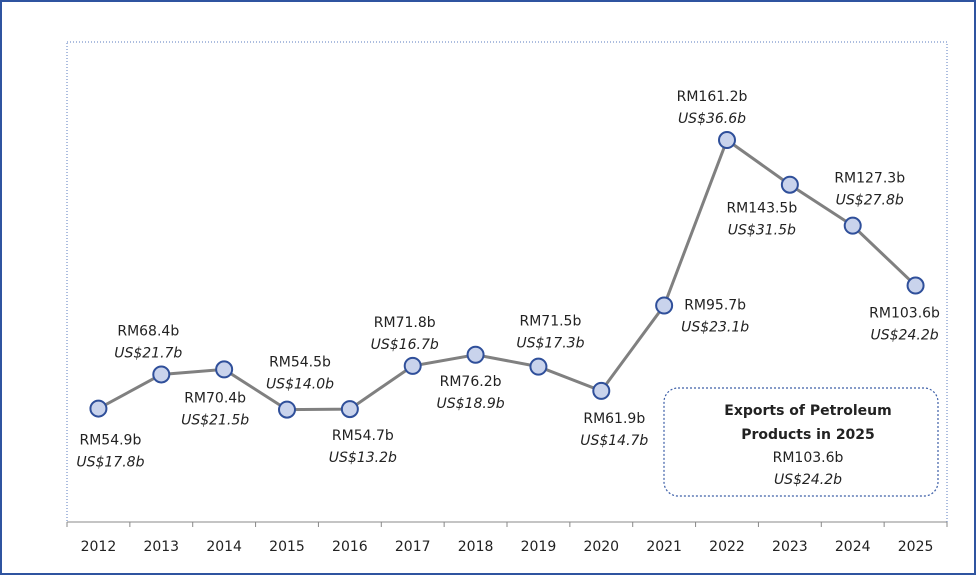 The image size is (980, 577). What do you see at coordinates (808, 435) in the screenshot?
I see `annotation-title: Products in 2025` at bounding box center [808, 435].